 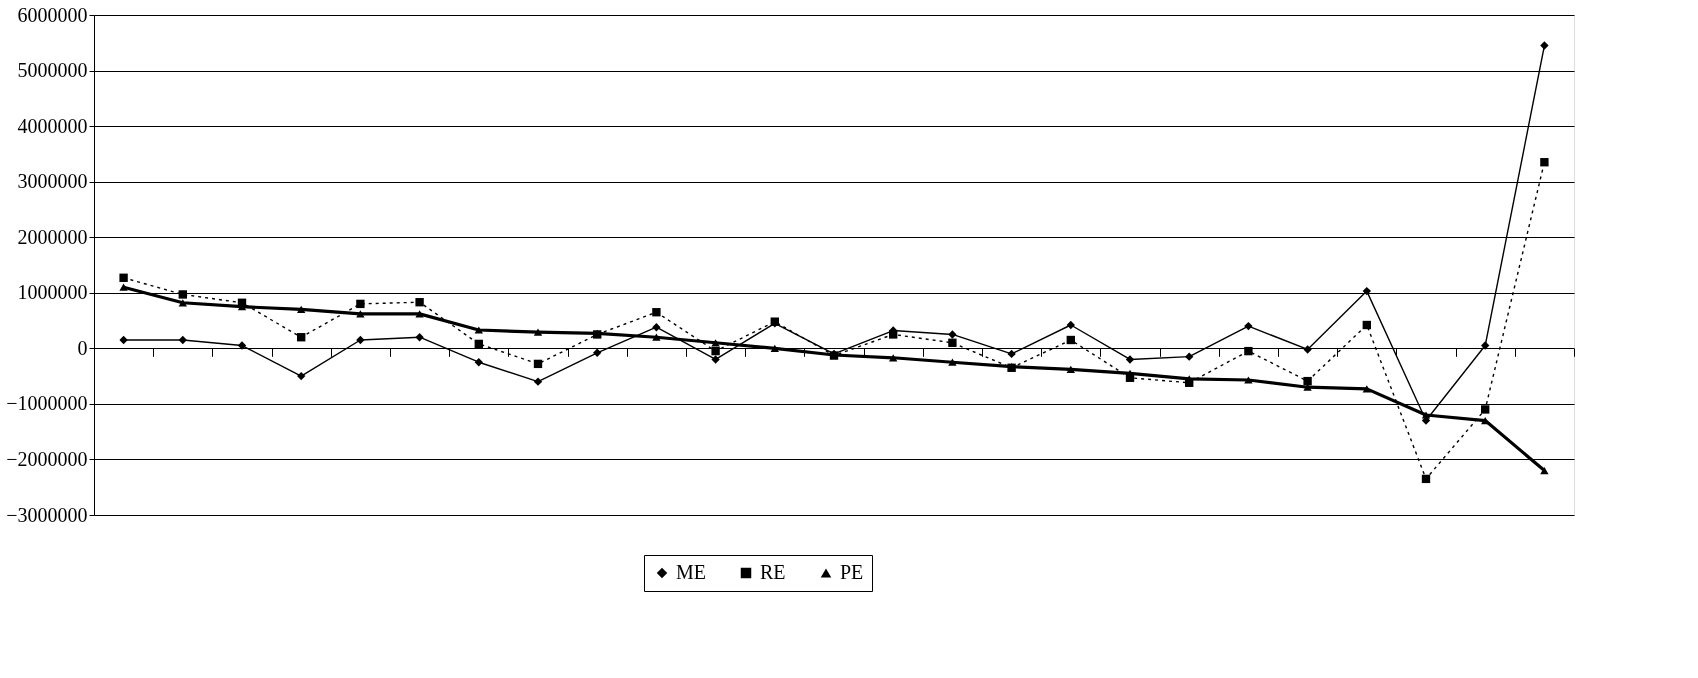 What do you see at coordinates (47, 514) in the screenshot?
I see `y-tick-label: −3000000` at bounding box center [47, 514].